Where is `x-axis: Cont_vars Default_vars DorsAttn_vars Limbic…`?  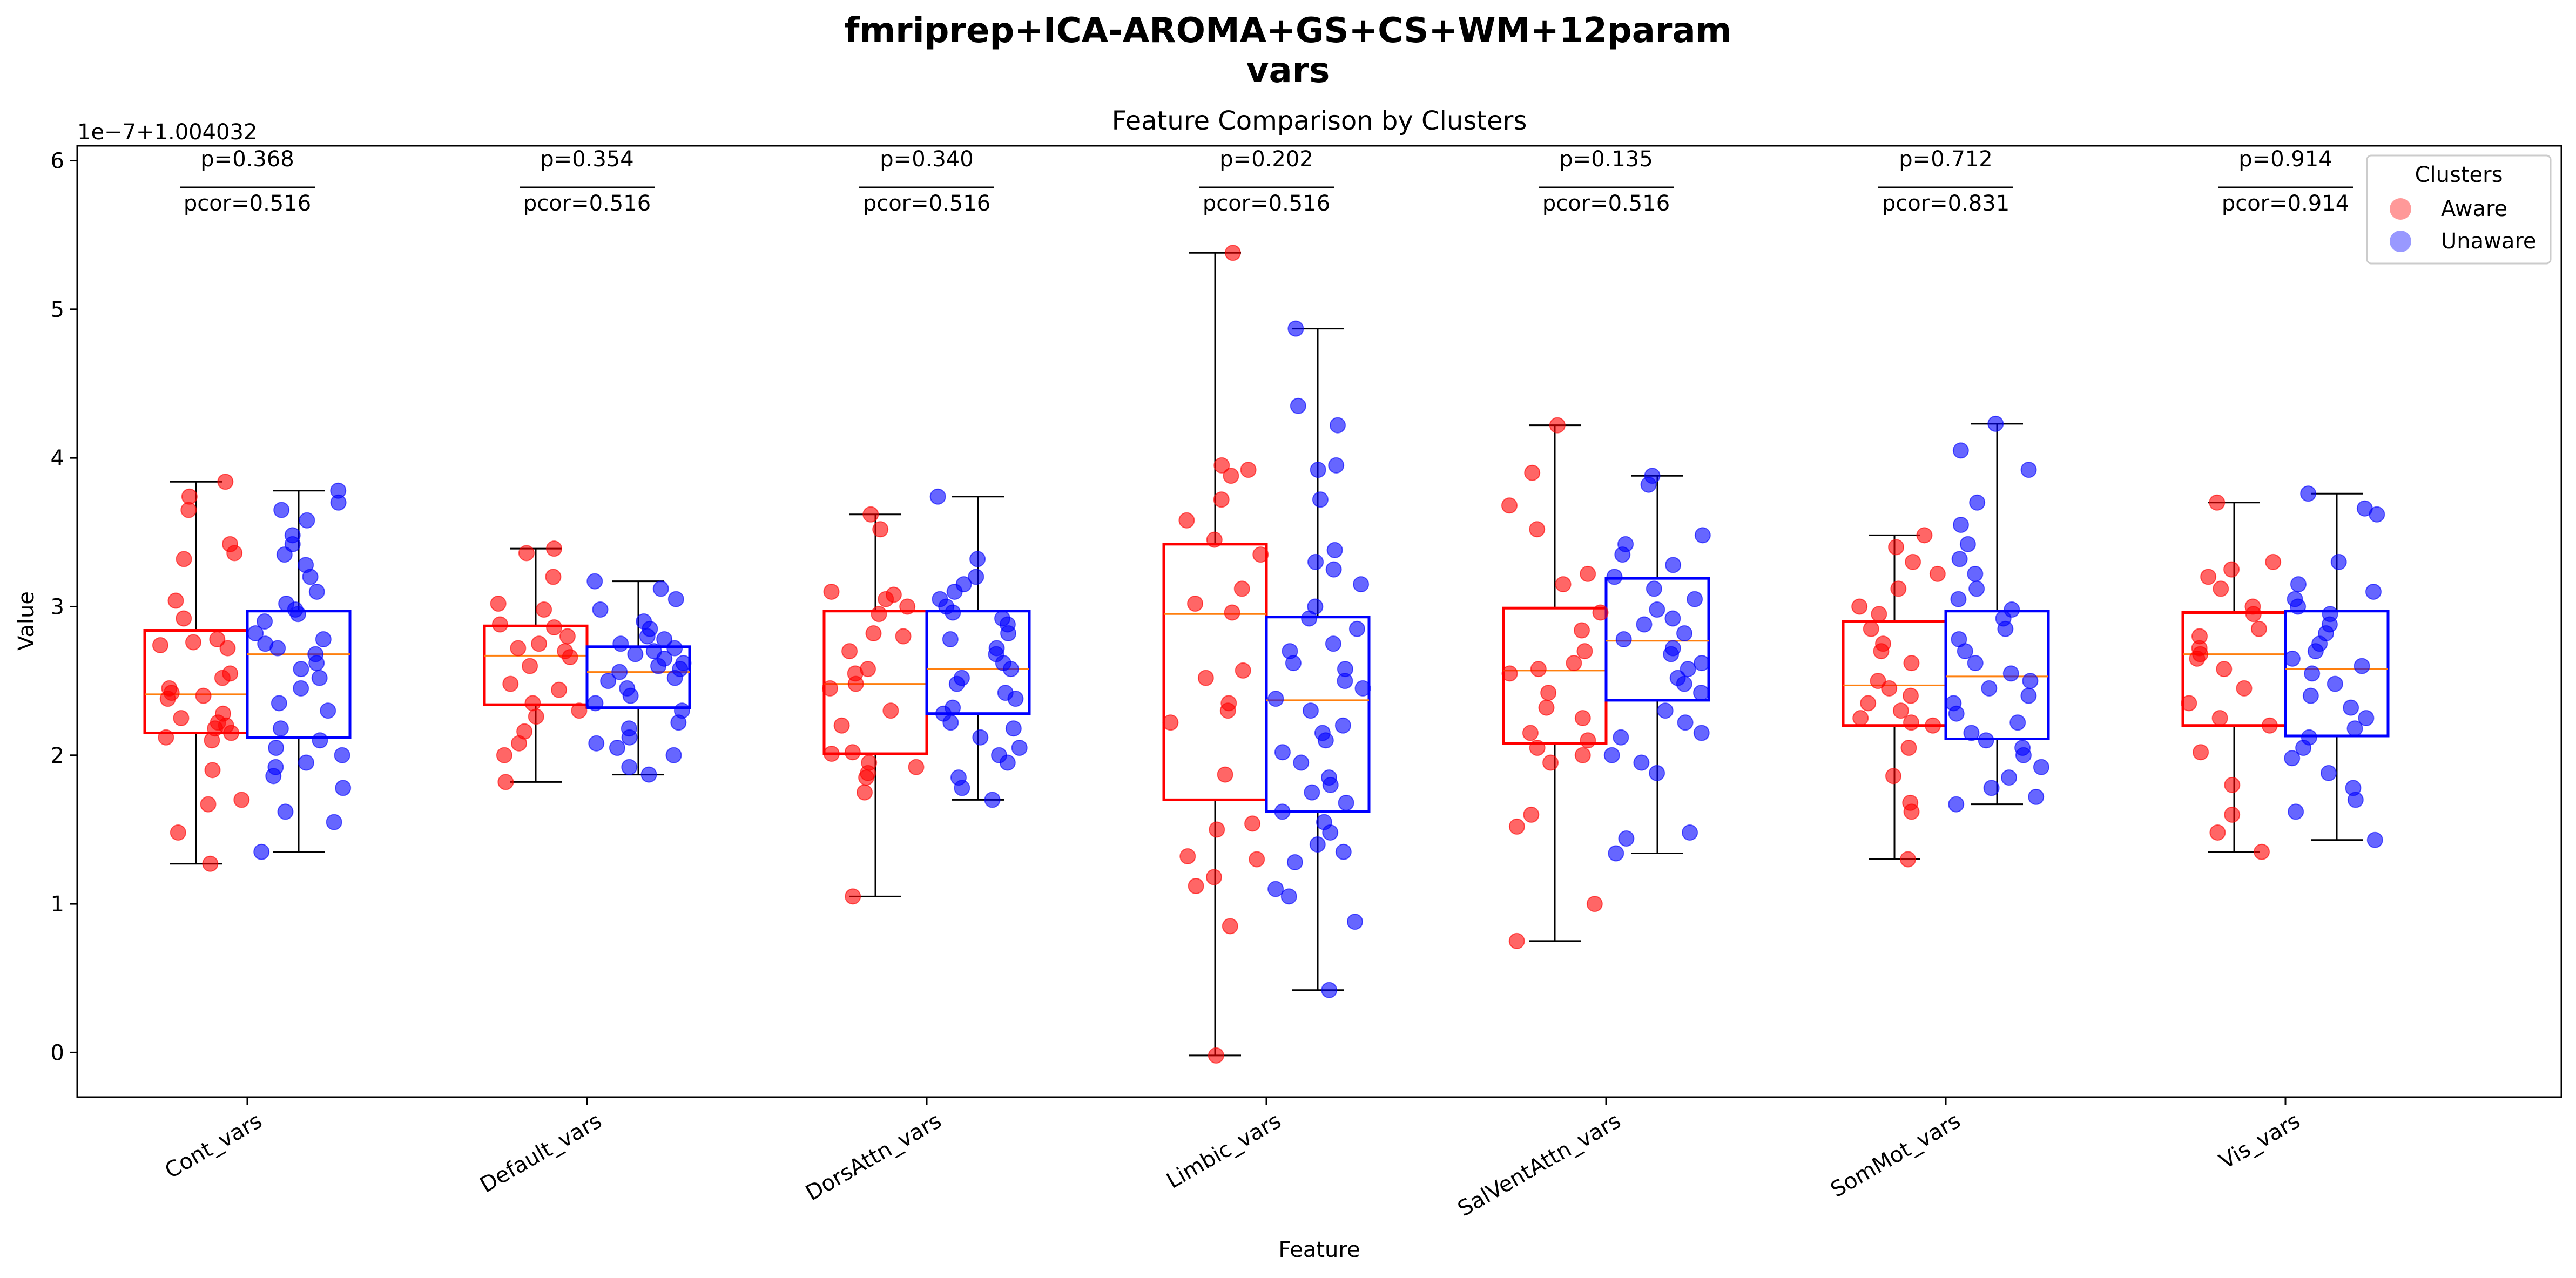
x-axis: Cont_vars Default_vars DorsAttn_vars Limbic… is located at coordinates (1232, 1159).